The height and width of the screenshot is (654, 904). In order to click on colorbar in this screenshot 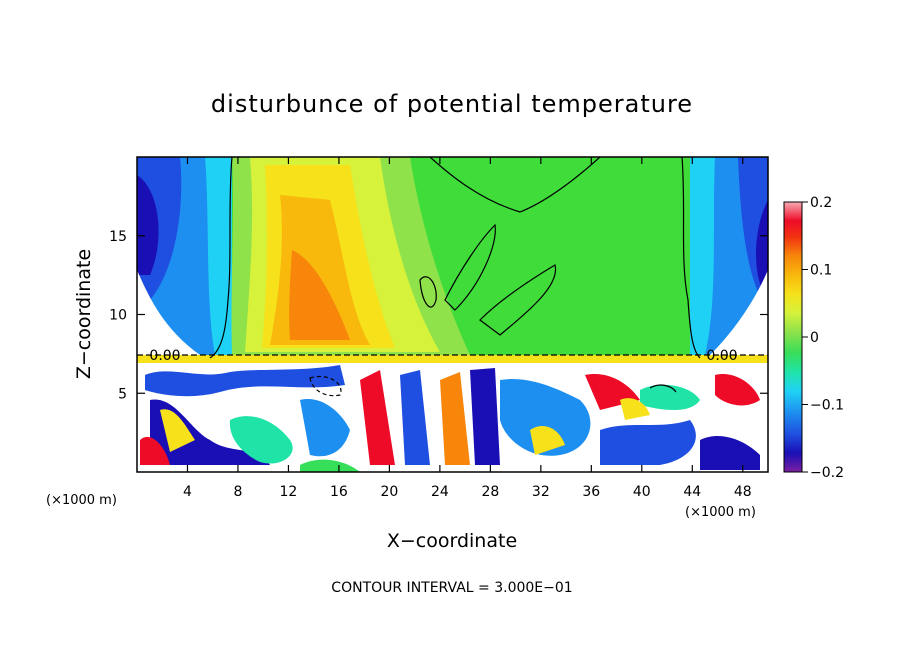, I will do `click(793, 337)`.